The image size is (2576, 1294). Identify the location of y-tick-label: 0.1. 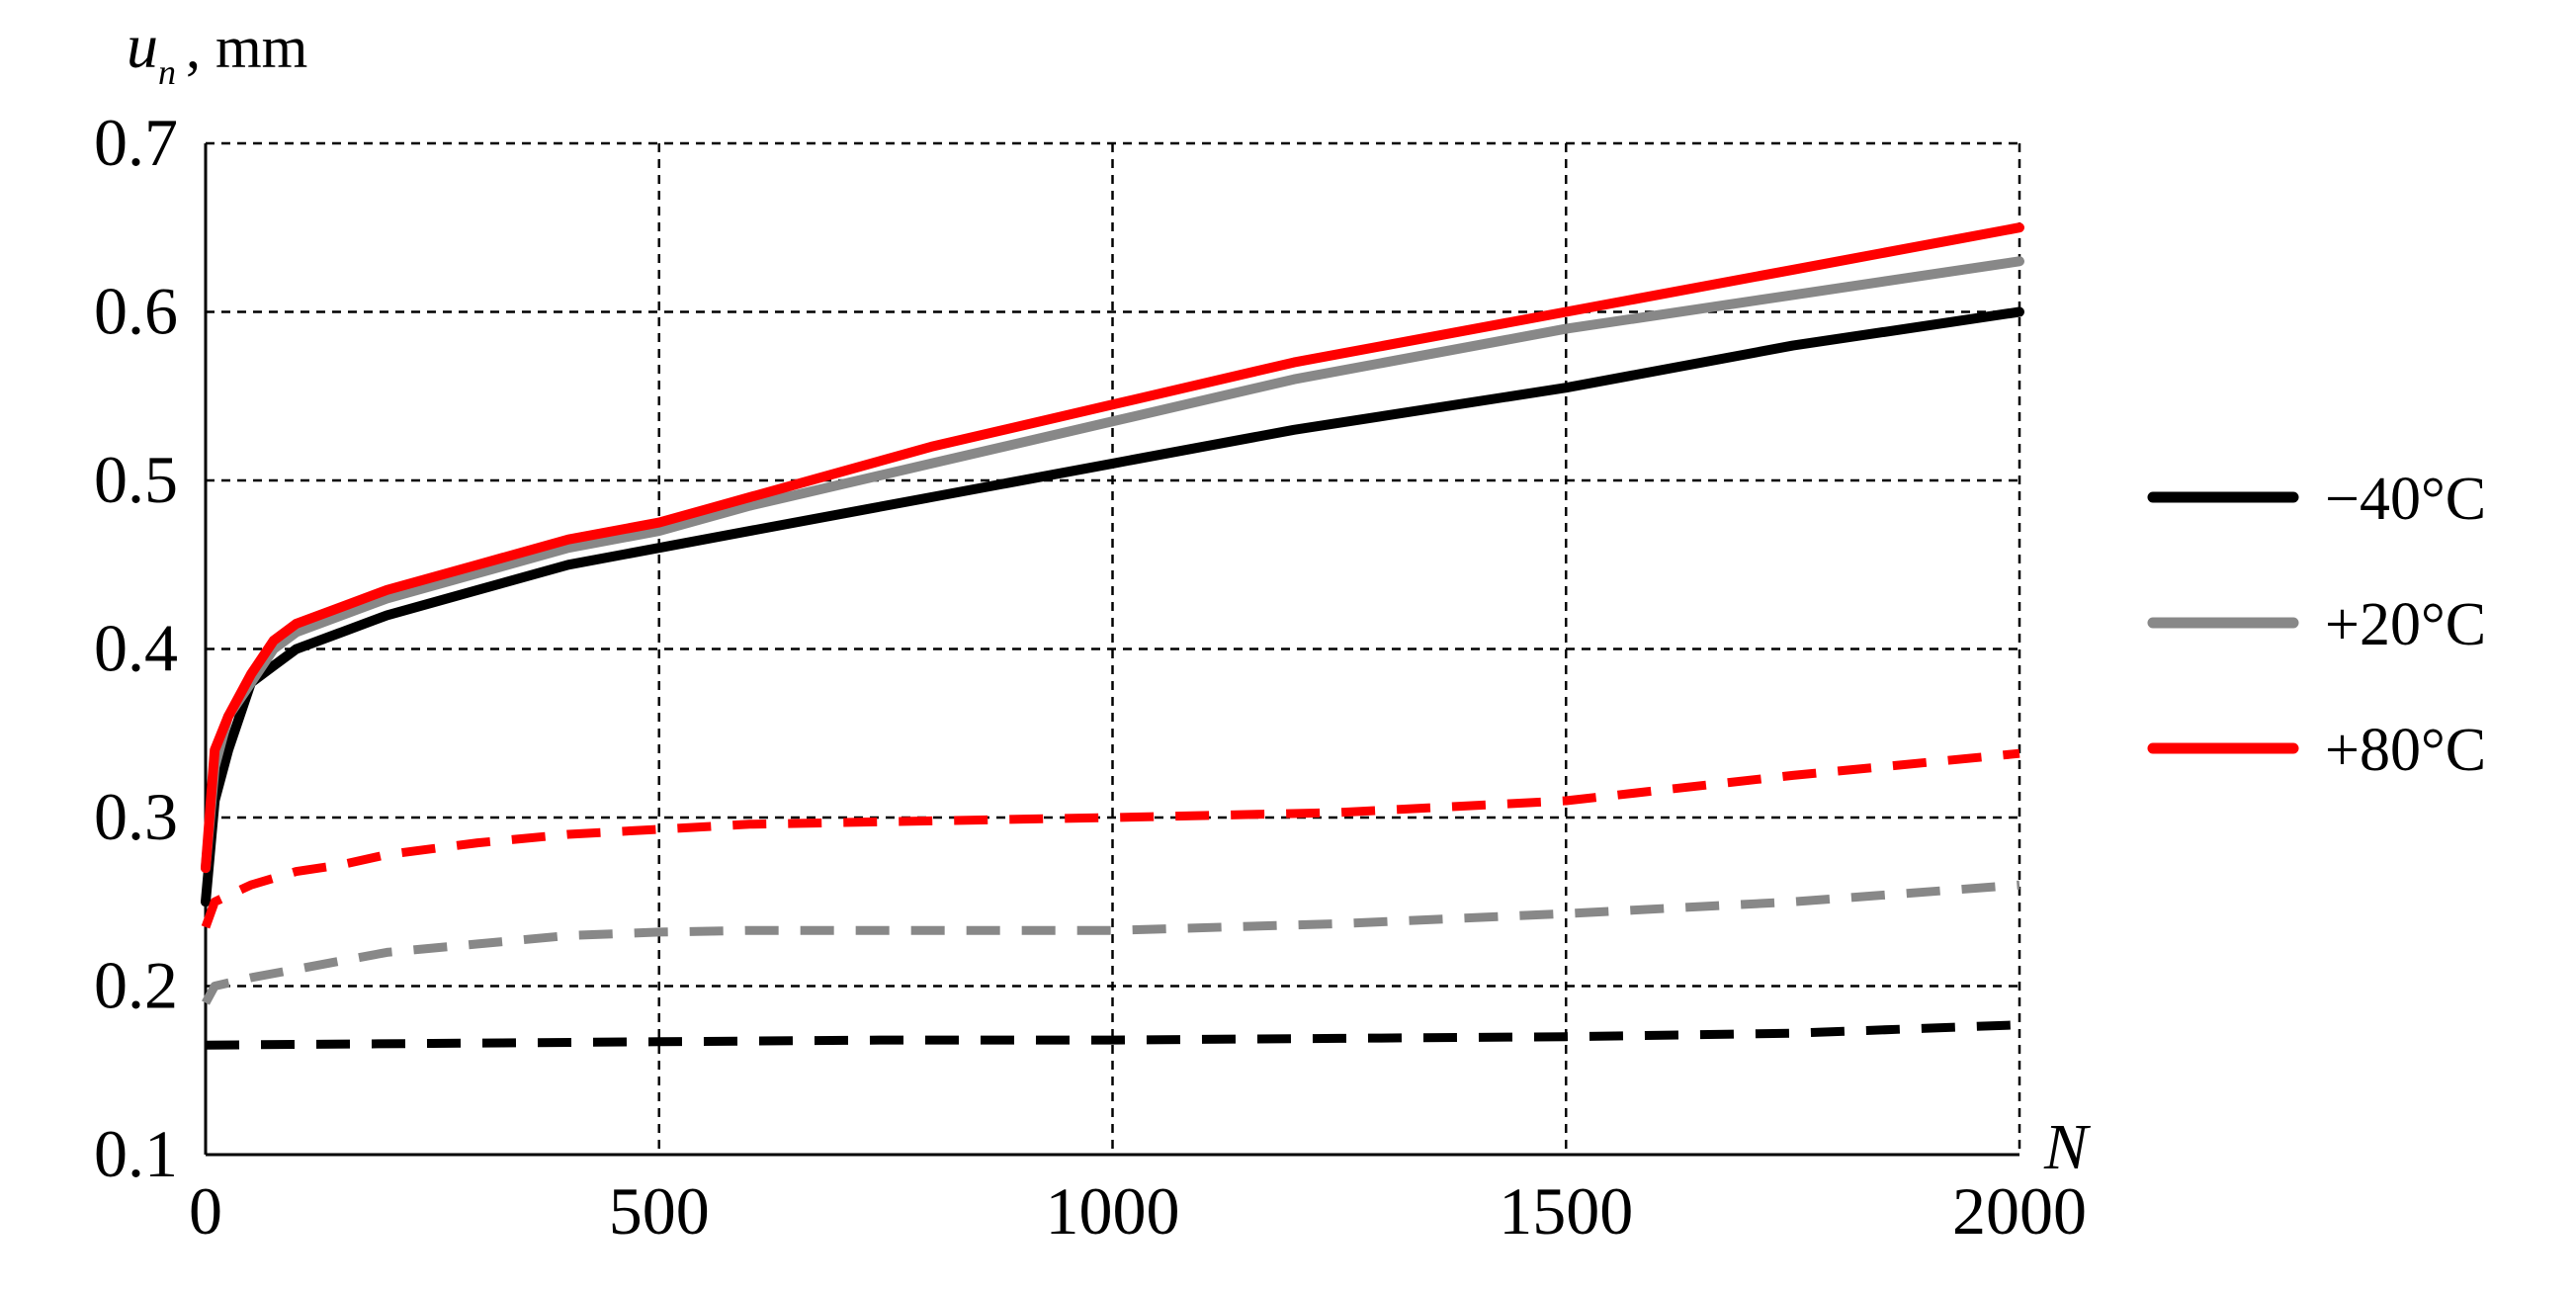
(136, 1153).